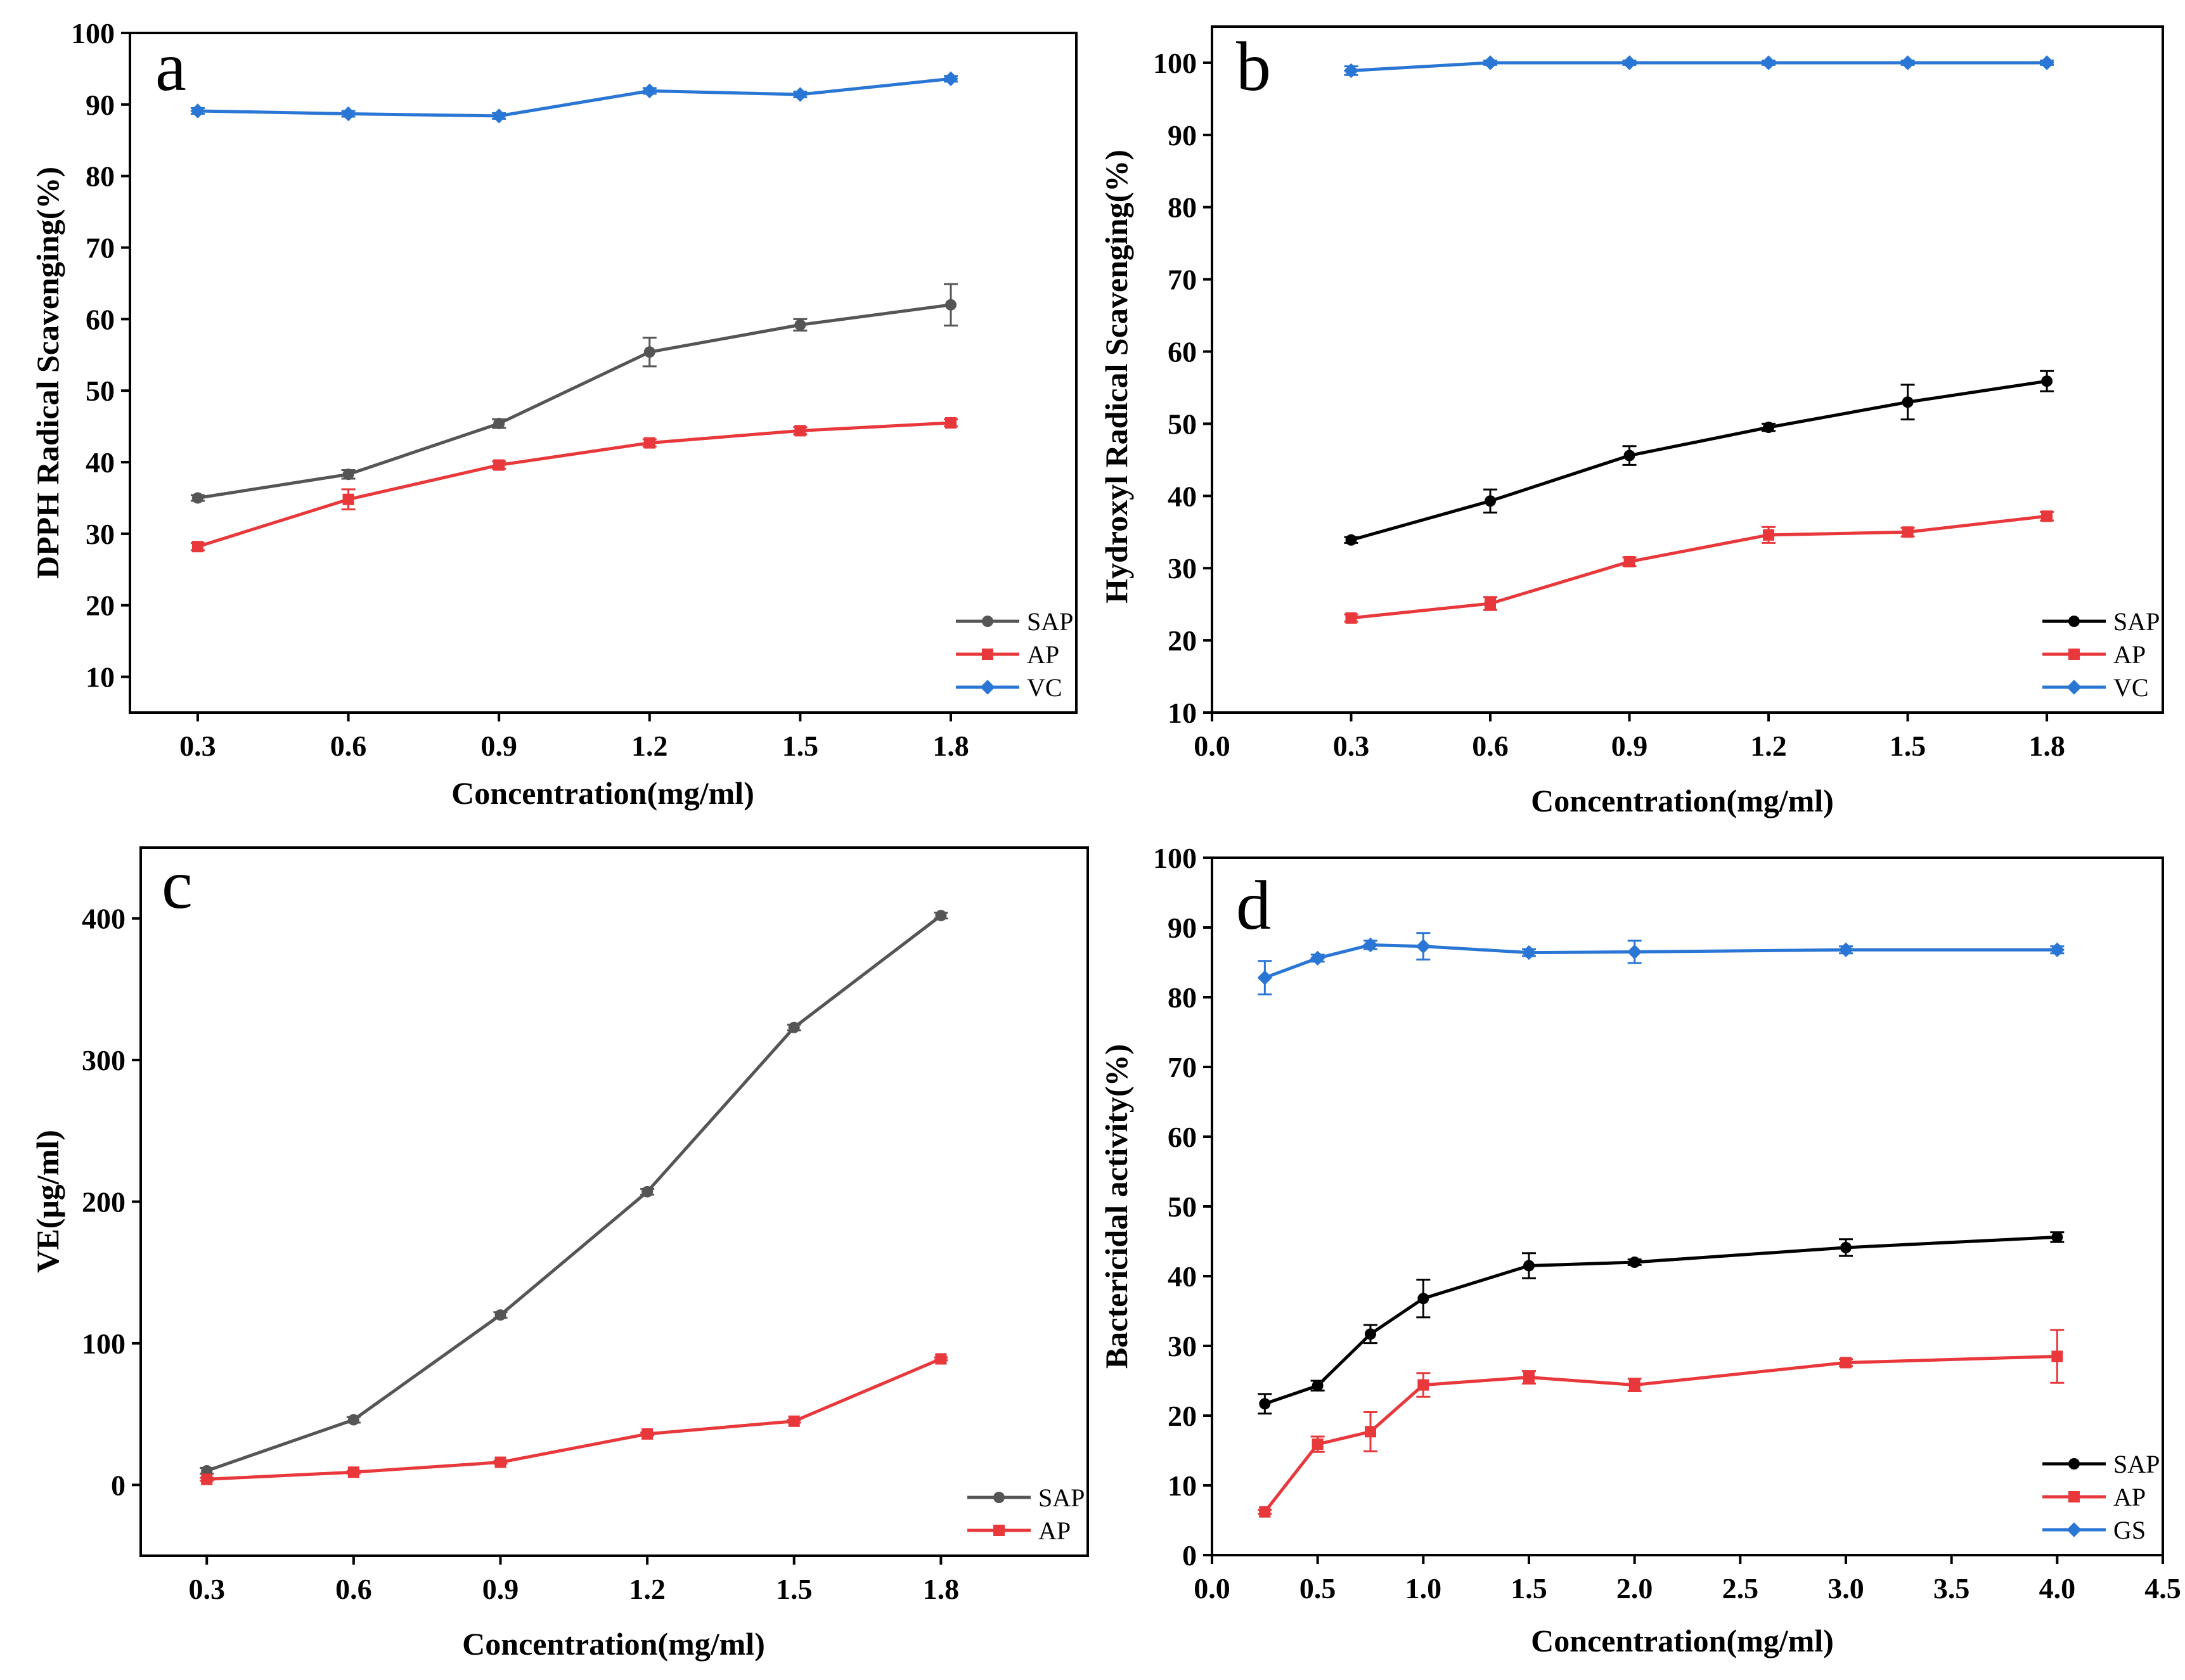  Describe the element at coordinates (177, 884) in the screenshot. I see `panel-c-letter: c` at that location.